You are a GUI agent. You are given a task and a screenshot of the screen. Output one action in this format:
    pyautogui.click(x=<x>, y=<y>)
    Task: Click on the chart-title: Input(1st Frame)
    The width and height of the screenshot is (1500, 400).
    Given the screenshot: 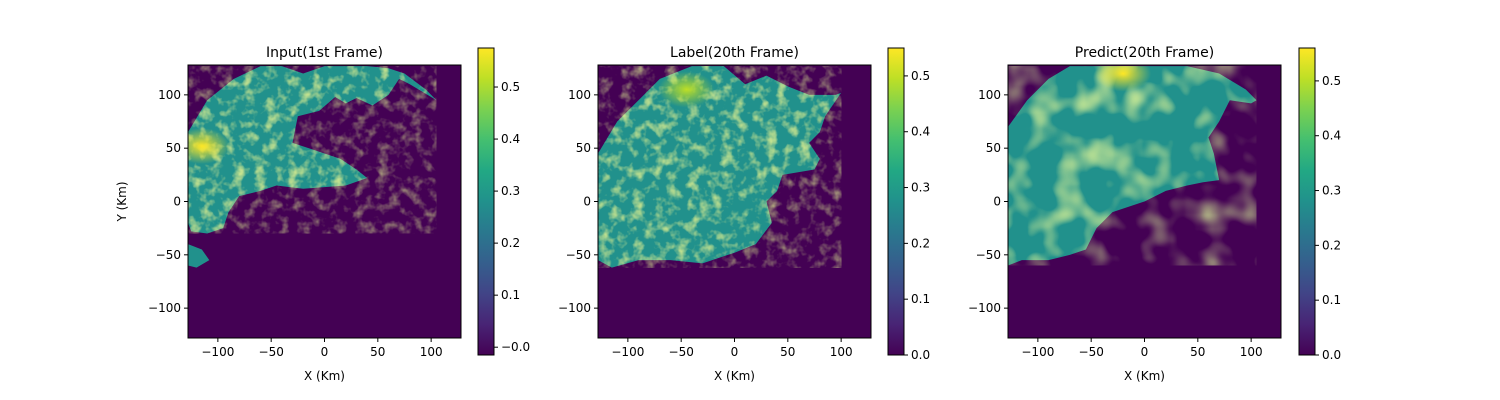 What is the action you would take?
    pyautogui.click(x=324, y=53)
    